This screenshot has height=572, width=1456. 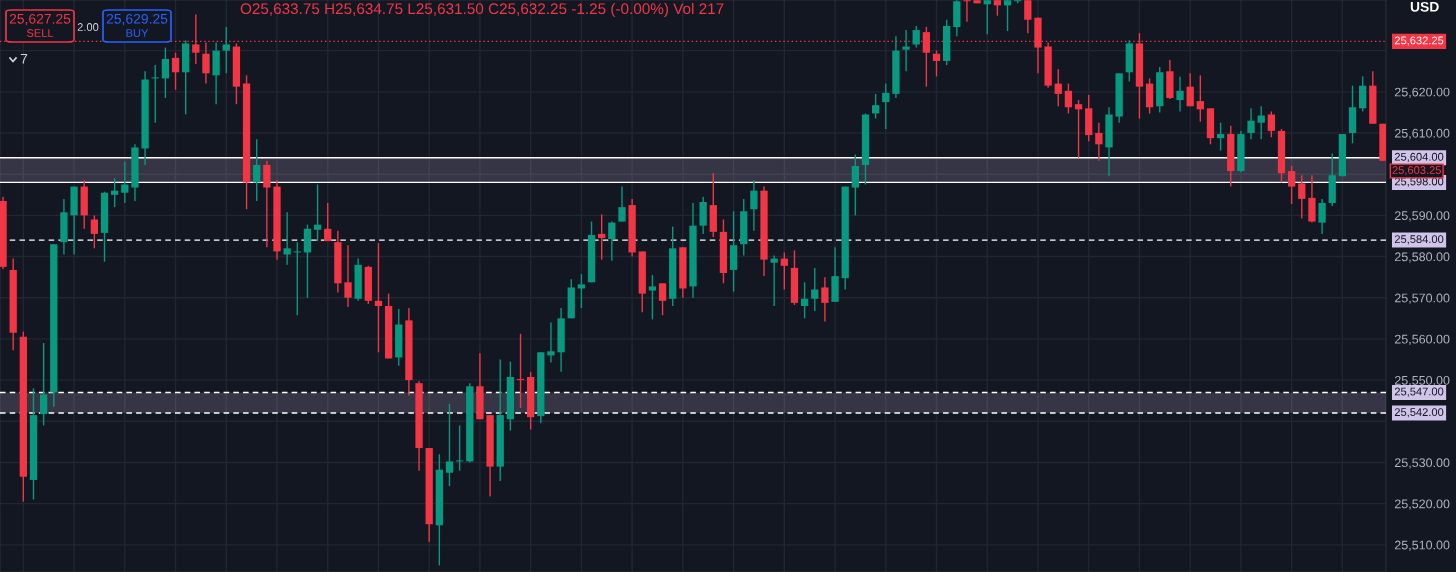 What do you see at coordinates (40, 33) in the screenshot?
I see `annotation: SELL` at bounding box center [40, 33].